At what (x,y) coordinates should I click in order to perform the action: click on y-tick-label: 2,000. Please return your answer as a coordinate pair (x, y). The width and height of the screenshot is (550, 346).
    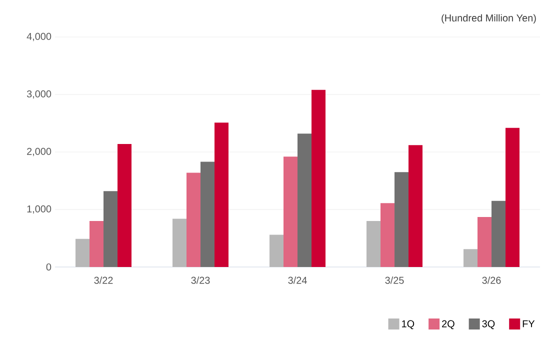
    Looking at the image, I should click on (39, 152).